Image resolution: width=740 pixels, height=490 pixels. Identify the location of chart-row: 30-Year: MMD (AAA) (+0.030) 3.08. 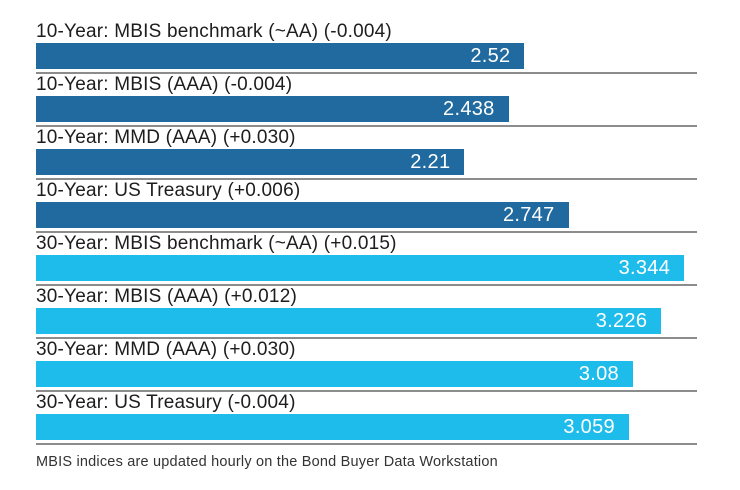
(366, 365).